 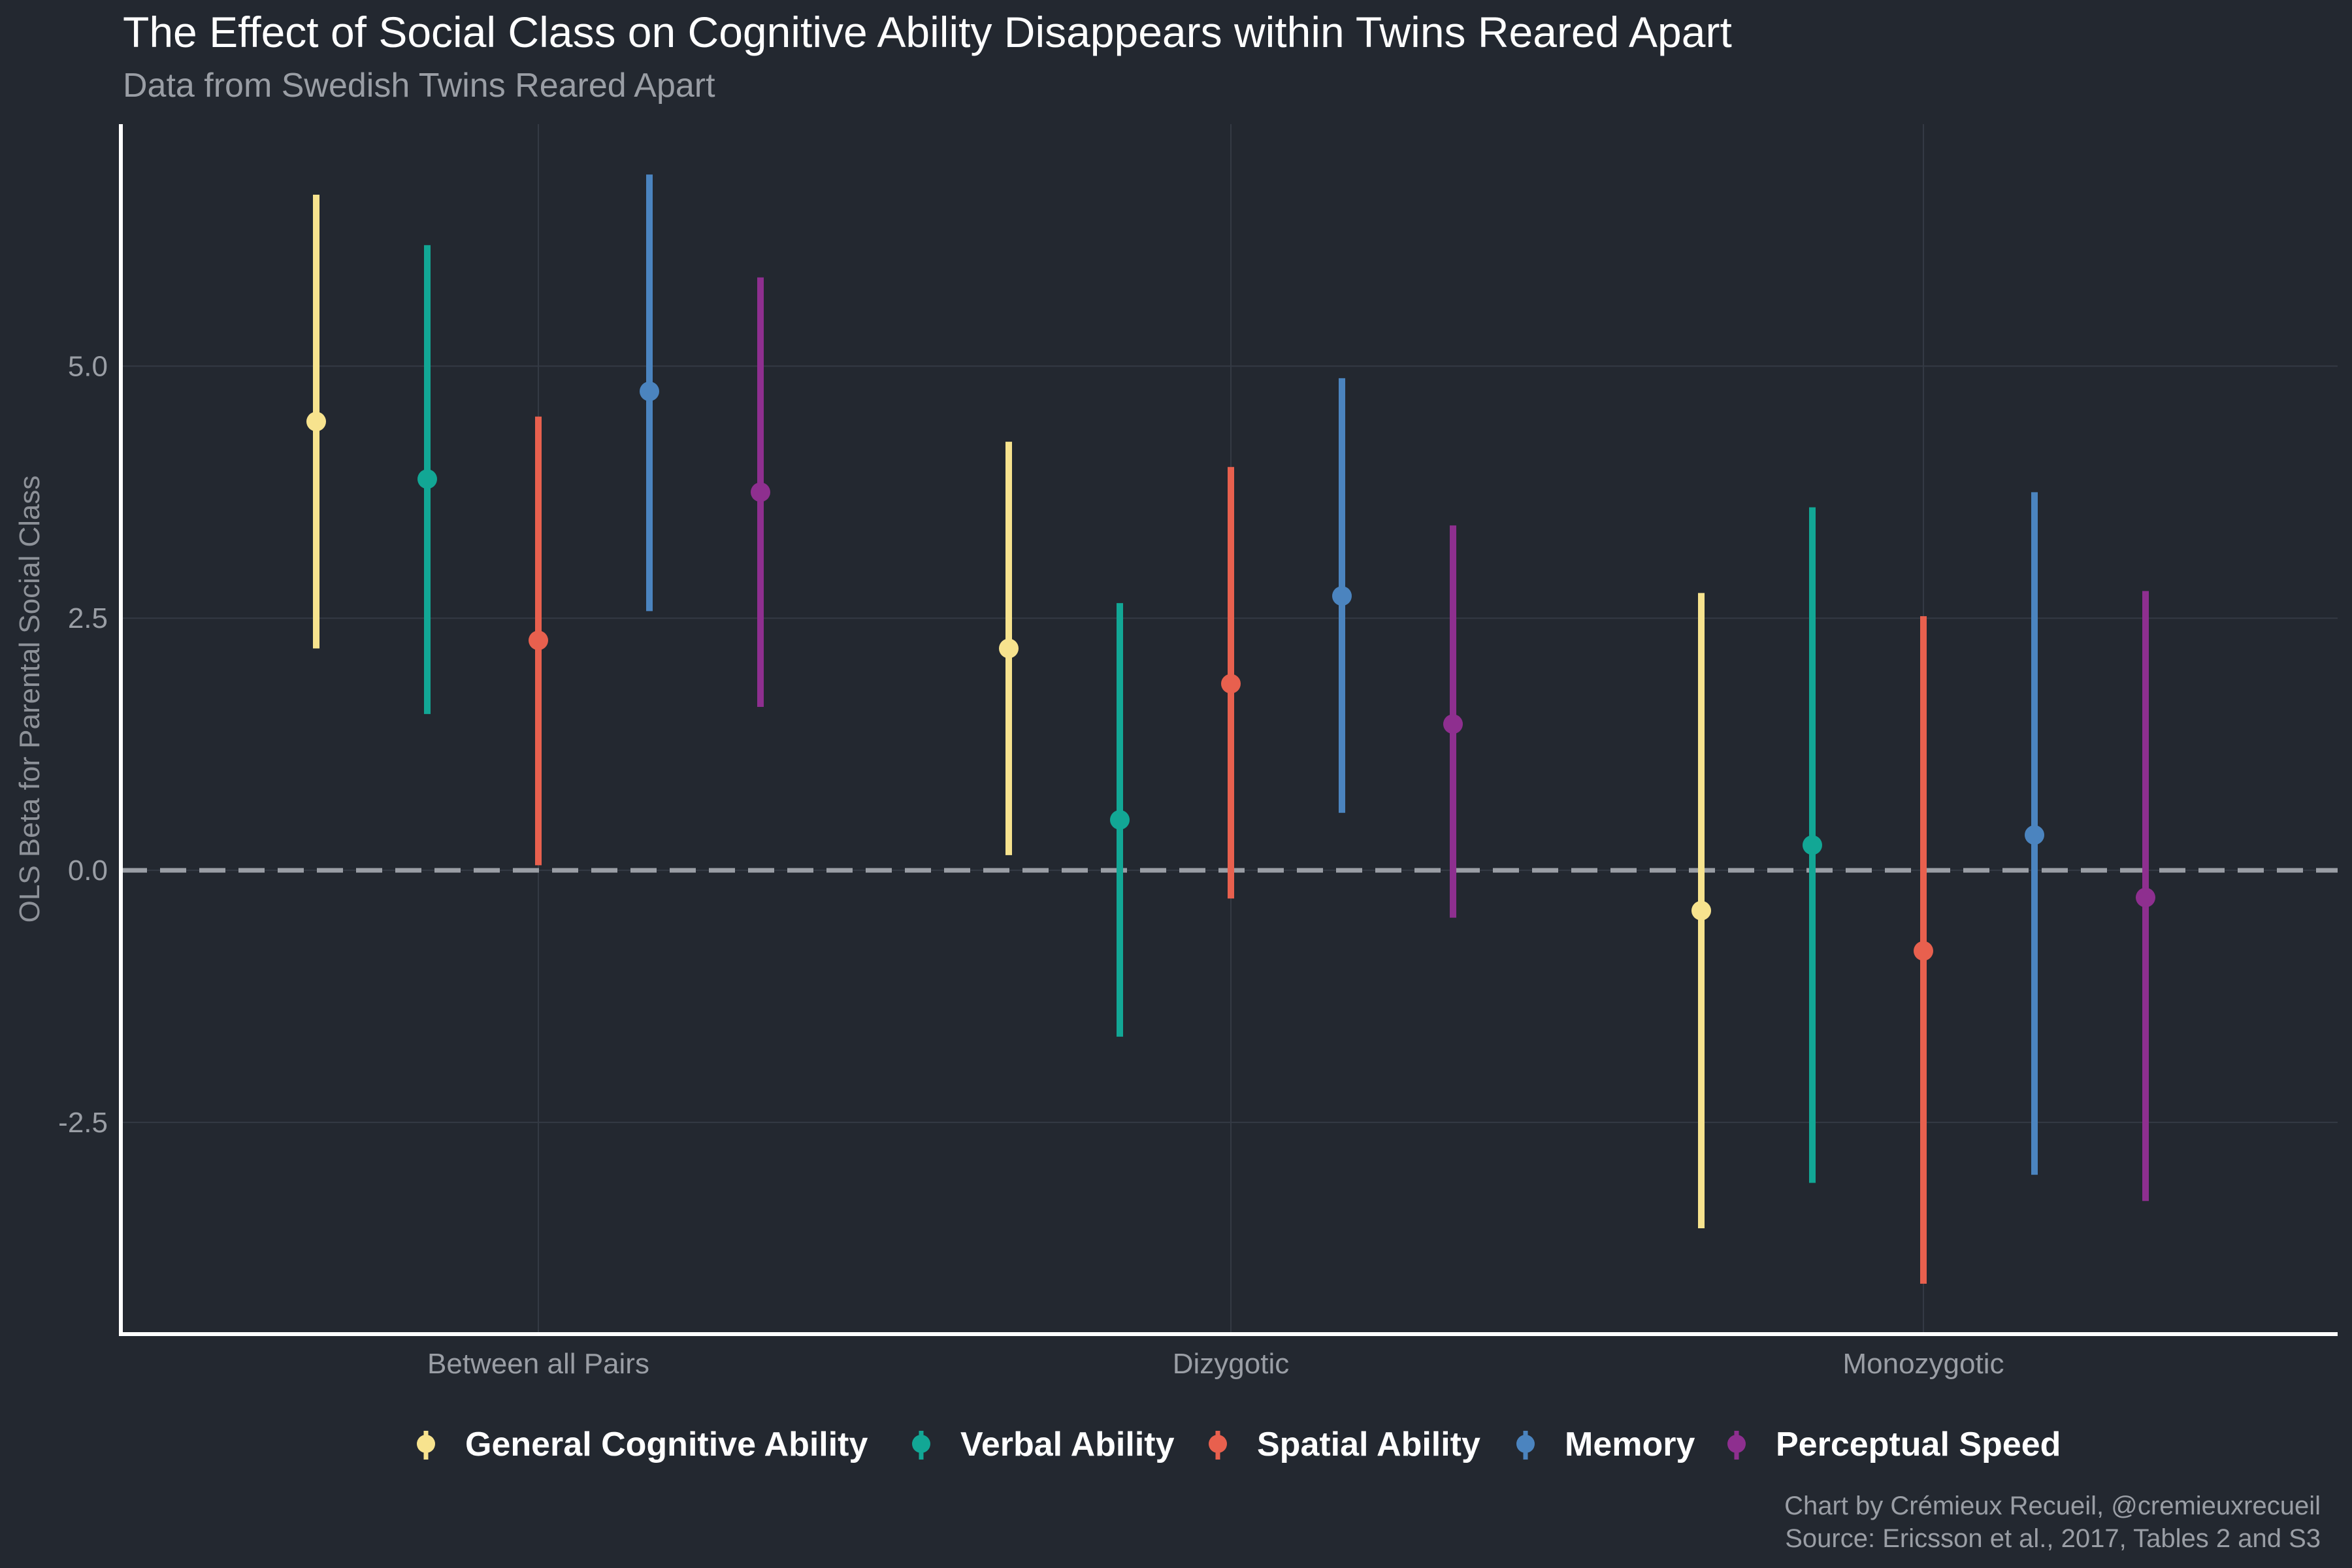 I want to click on y-axis-label: OLS Beta for Parental Social Class, so click(x=30, y=699).